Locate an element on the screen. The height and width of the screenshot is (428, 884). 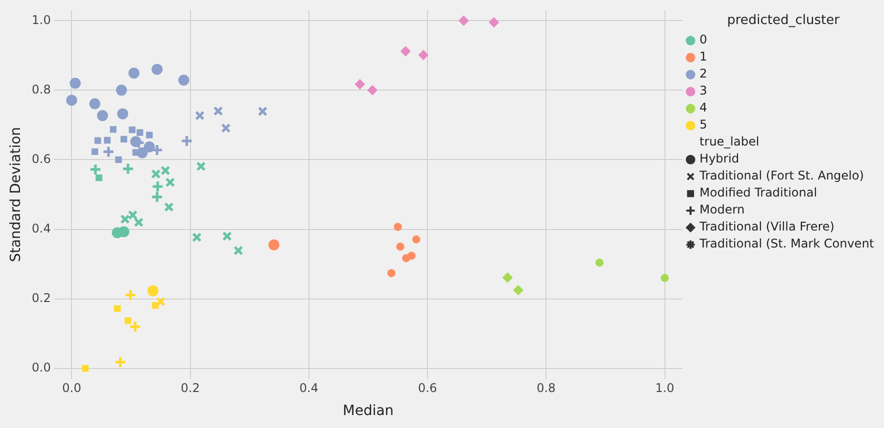
x-tick-label: 0.2 is located at coordinates (190, 388).